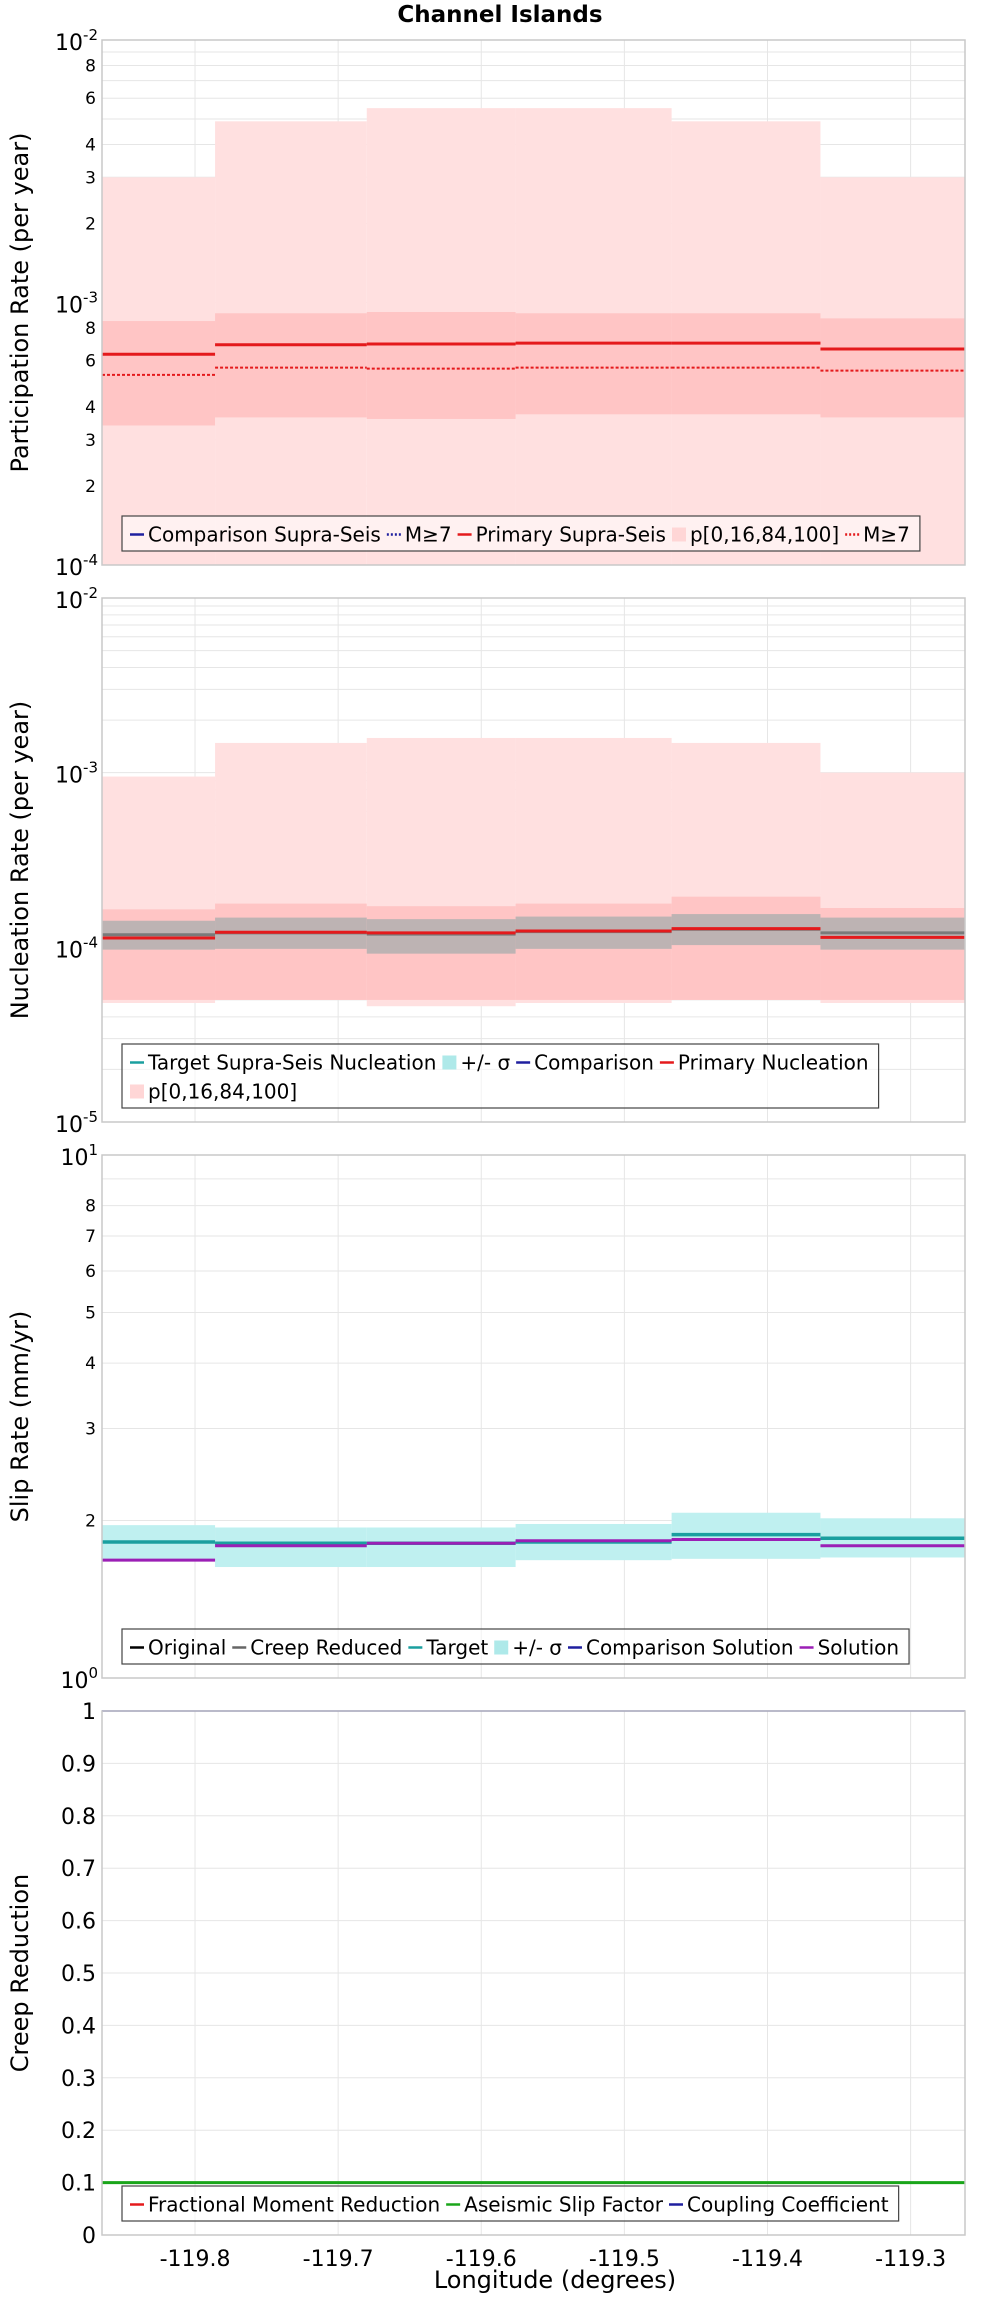 This screenshot has height=2304, width=1000. Describe the element at coordinates (78, 2184) in the screenshot. I see `y-tick-label: 0.1` at that location.